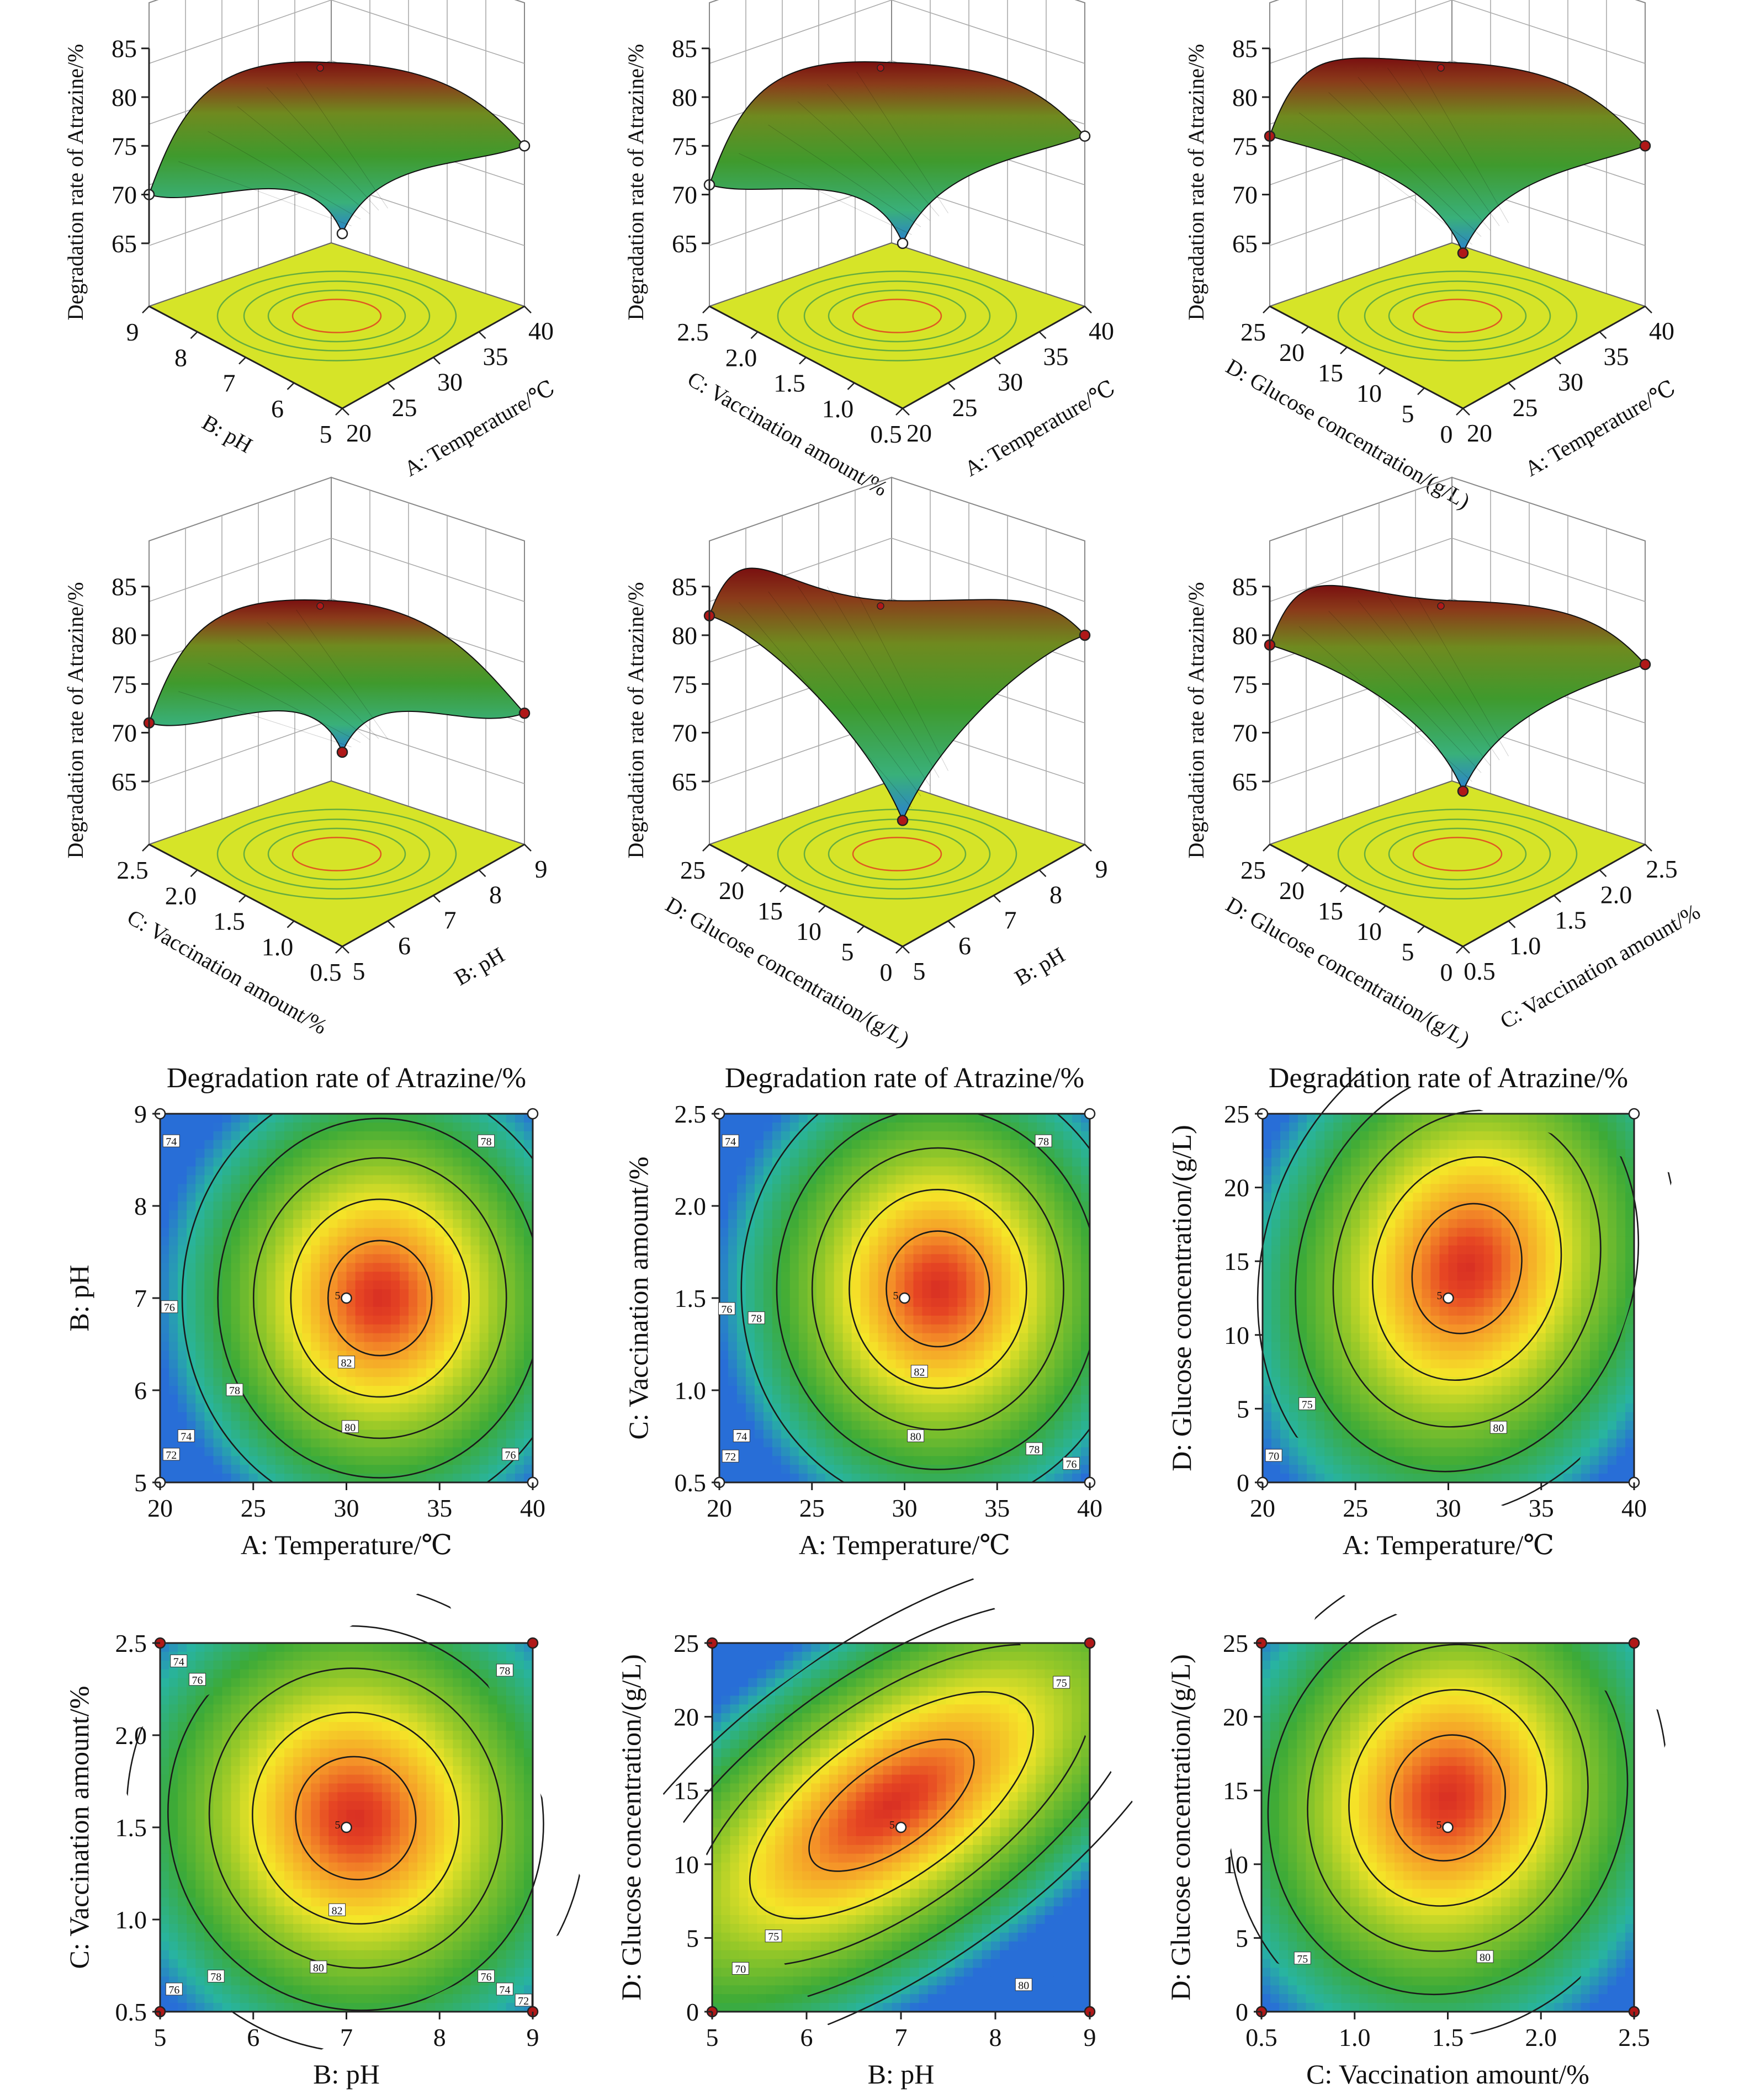 This screenshot has height=2100, width=1739. What do you see at coordinates (532, 1508) in the screenshot?
I see `x-tick-label: 40` at bounding box center [532, 1508].